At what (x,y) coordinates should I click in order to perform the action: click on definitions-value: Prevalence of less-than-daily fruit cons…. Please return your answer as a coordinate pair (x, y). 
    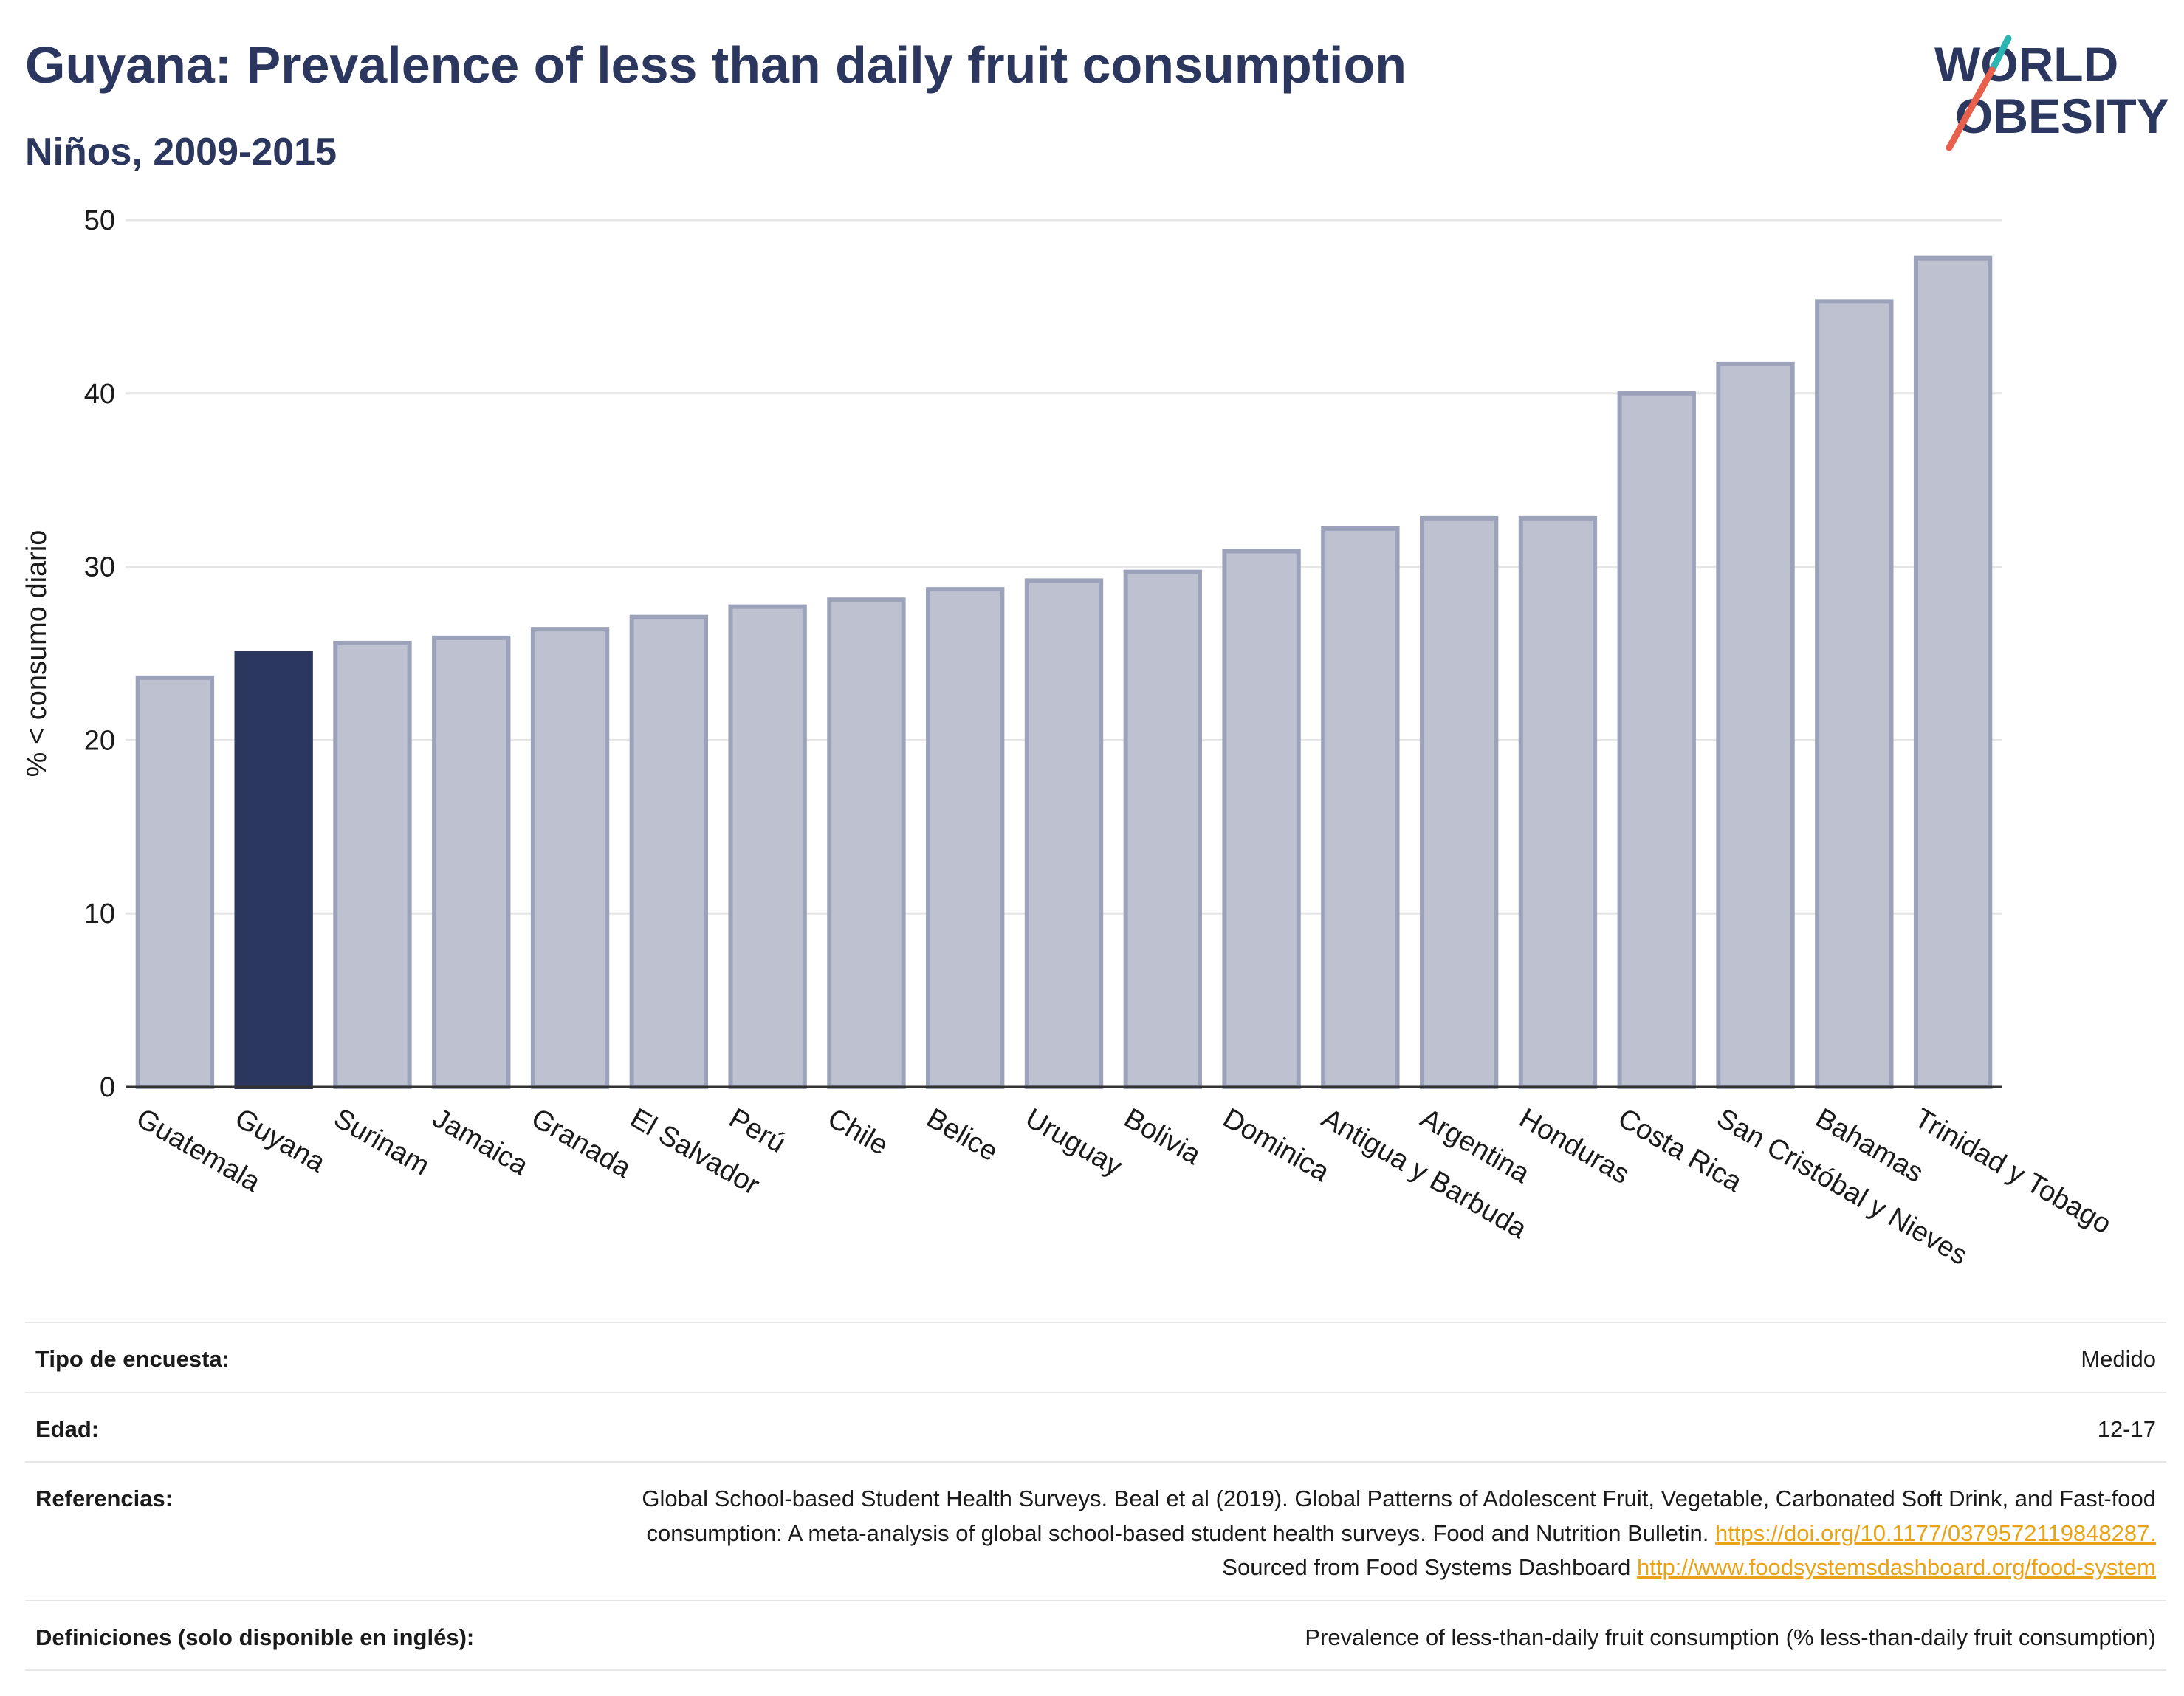
    Looking at the image, I should click on (1730, 1637).